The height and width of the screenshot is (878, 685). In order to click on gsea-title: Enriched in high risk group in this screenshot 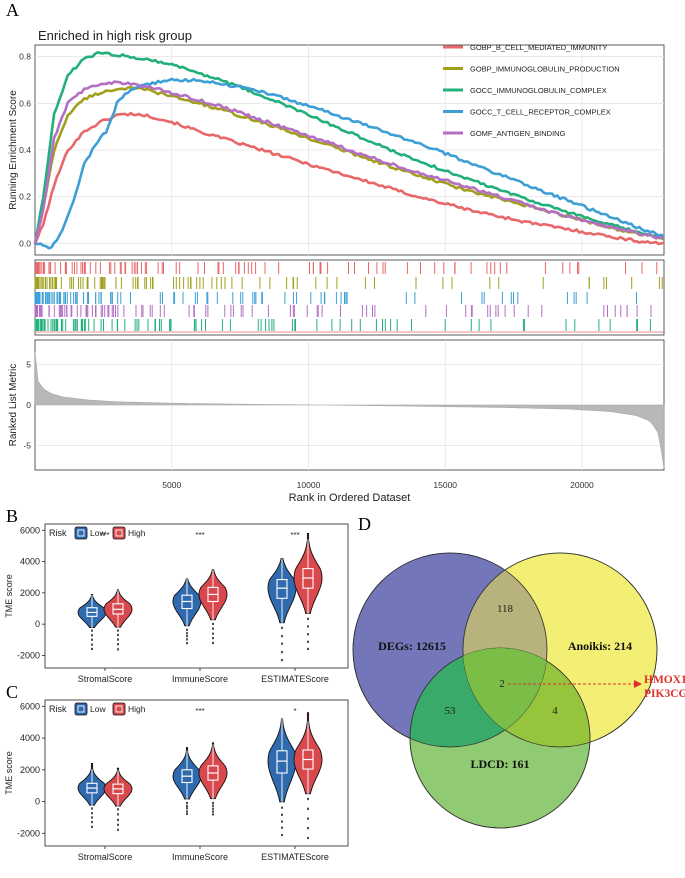, I will do `click(115, 35)`.